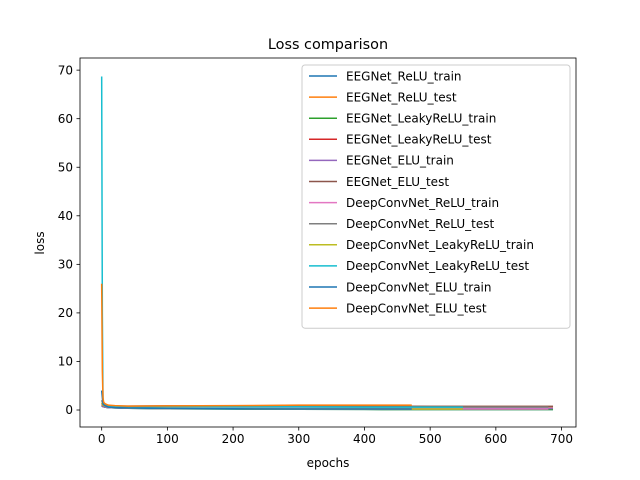  I want to click on legend-label-4: EEGNet_ELU_train, so click(400, 161).